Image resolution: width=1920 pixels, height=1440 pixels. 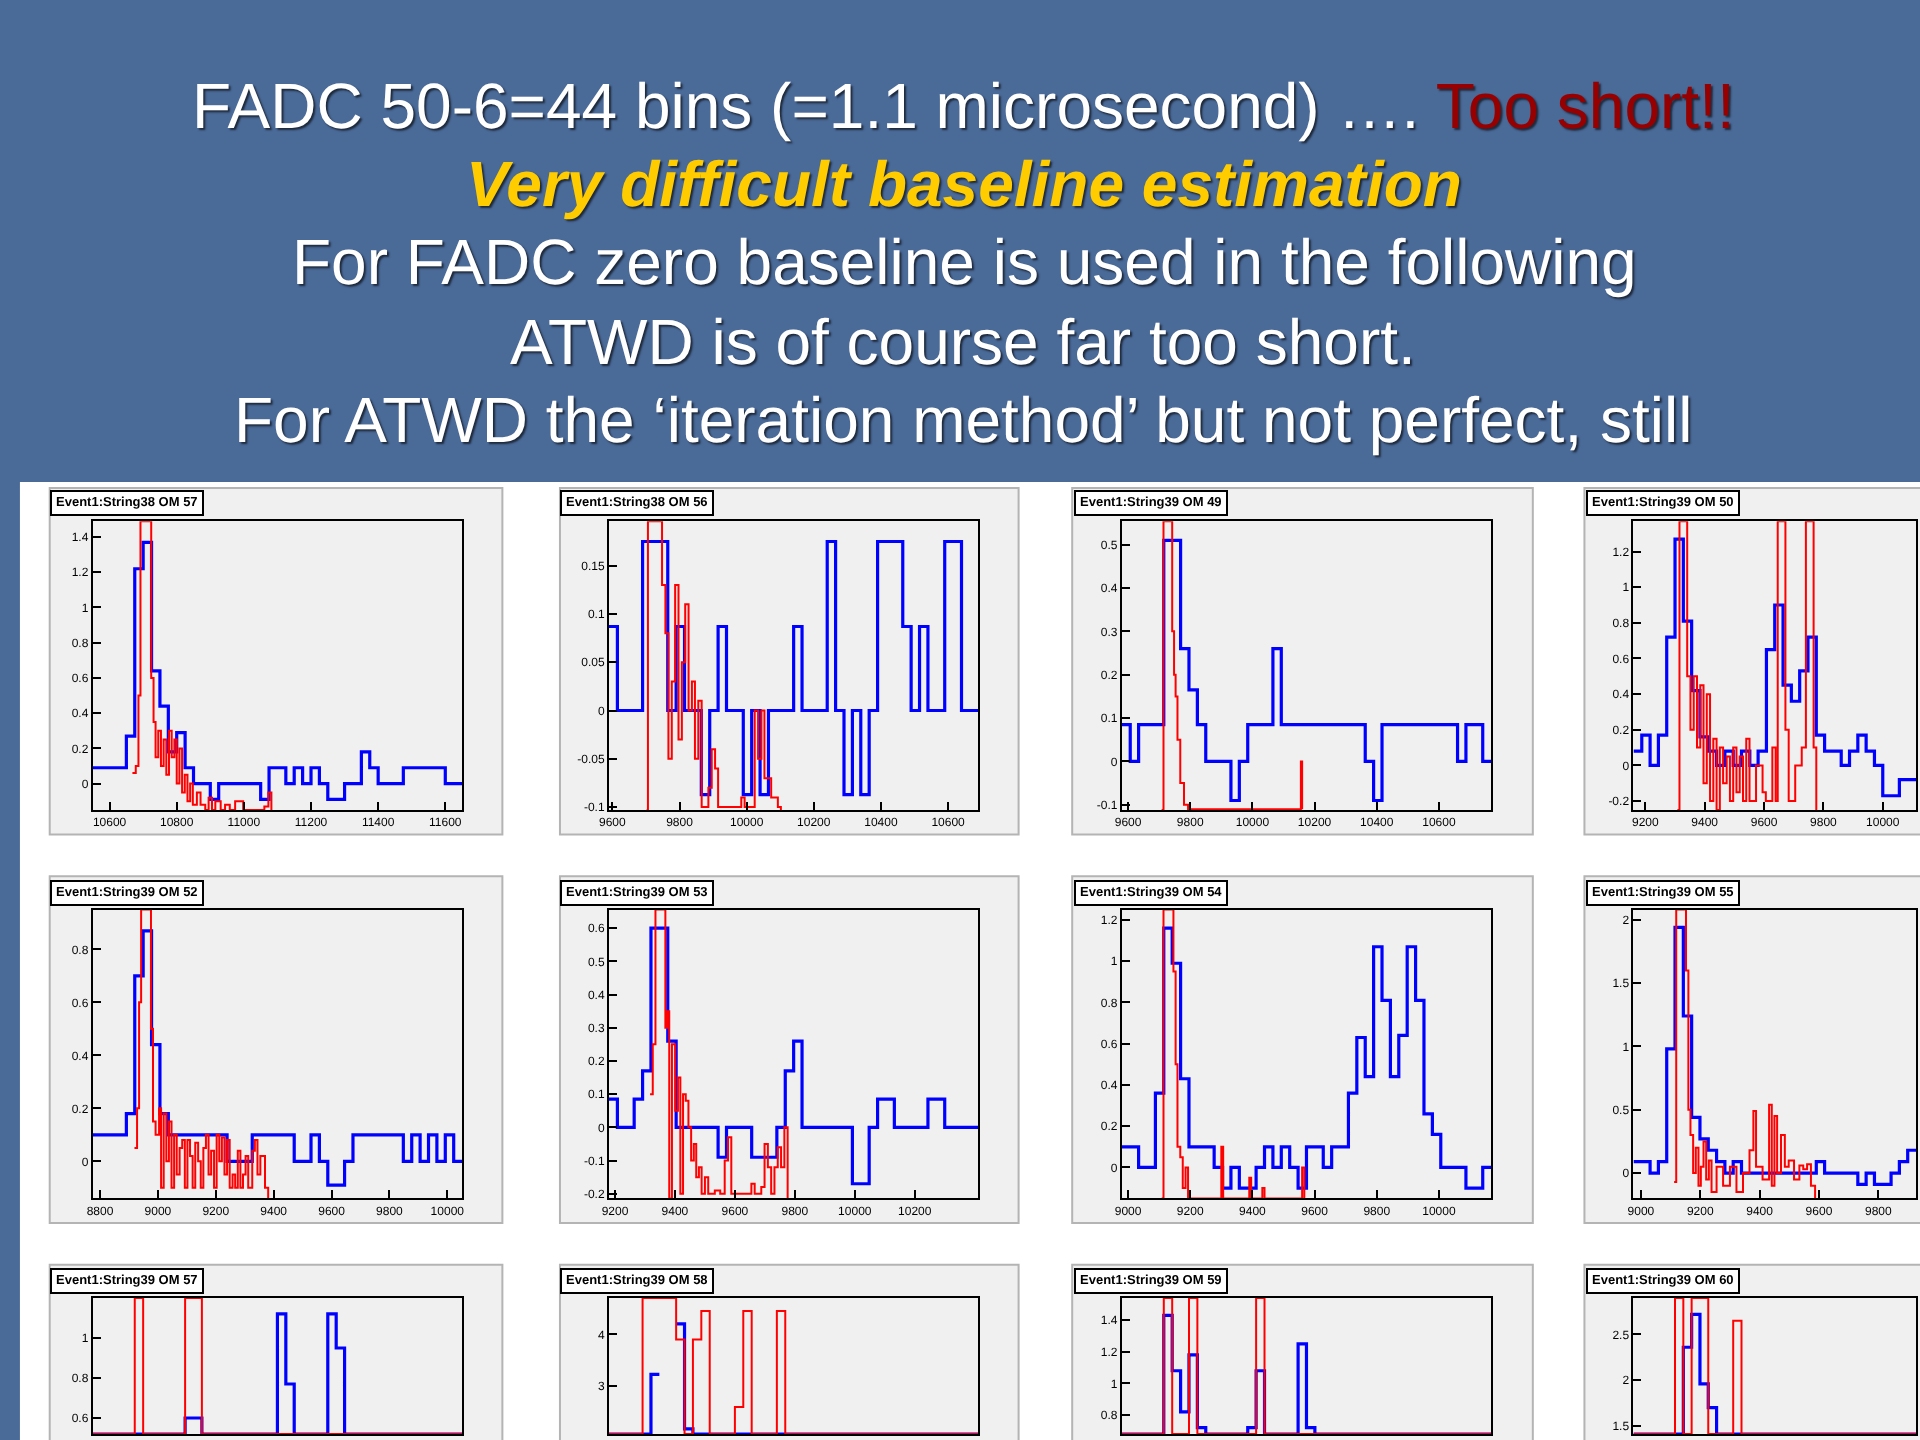 What do you see at coordinates (963, 420) in the screenshot?
I see `text: For ATWD the ‘iteration method’ but not perfect, still` at bounding box center [963, 420].